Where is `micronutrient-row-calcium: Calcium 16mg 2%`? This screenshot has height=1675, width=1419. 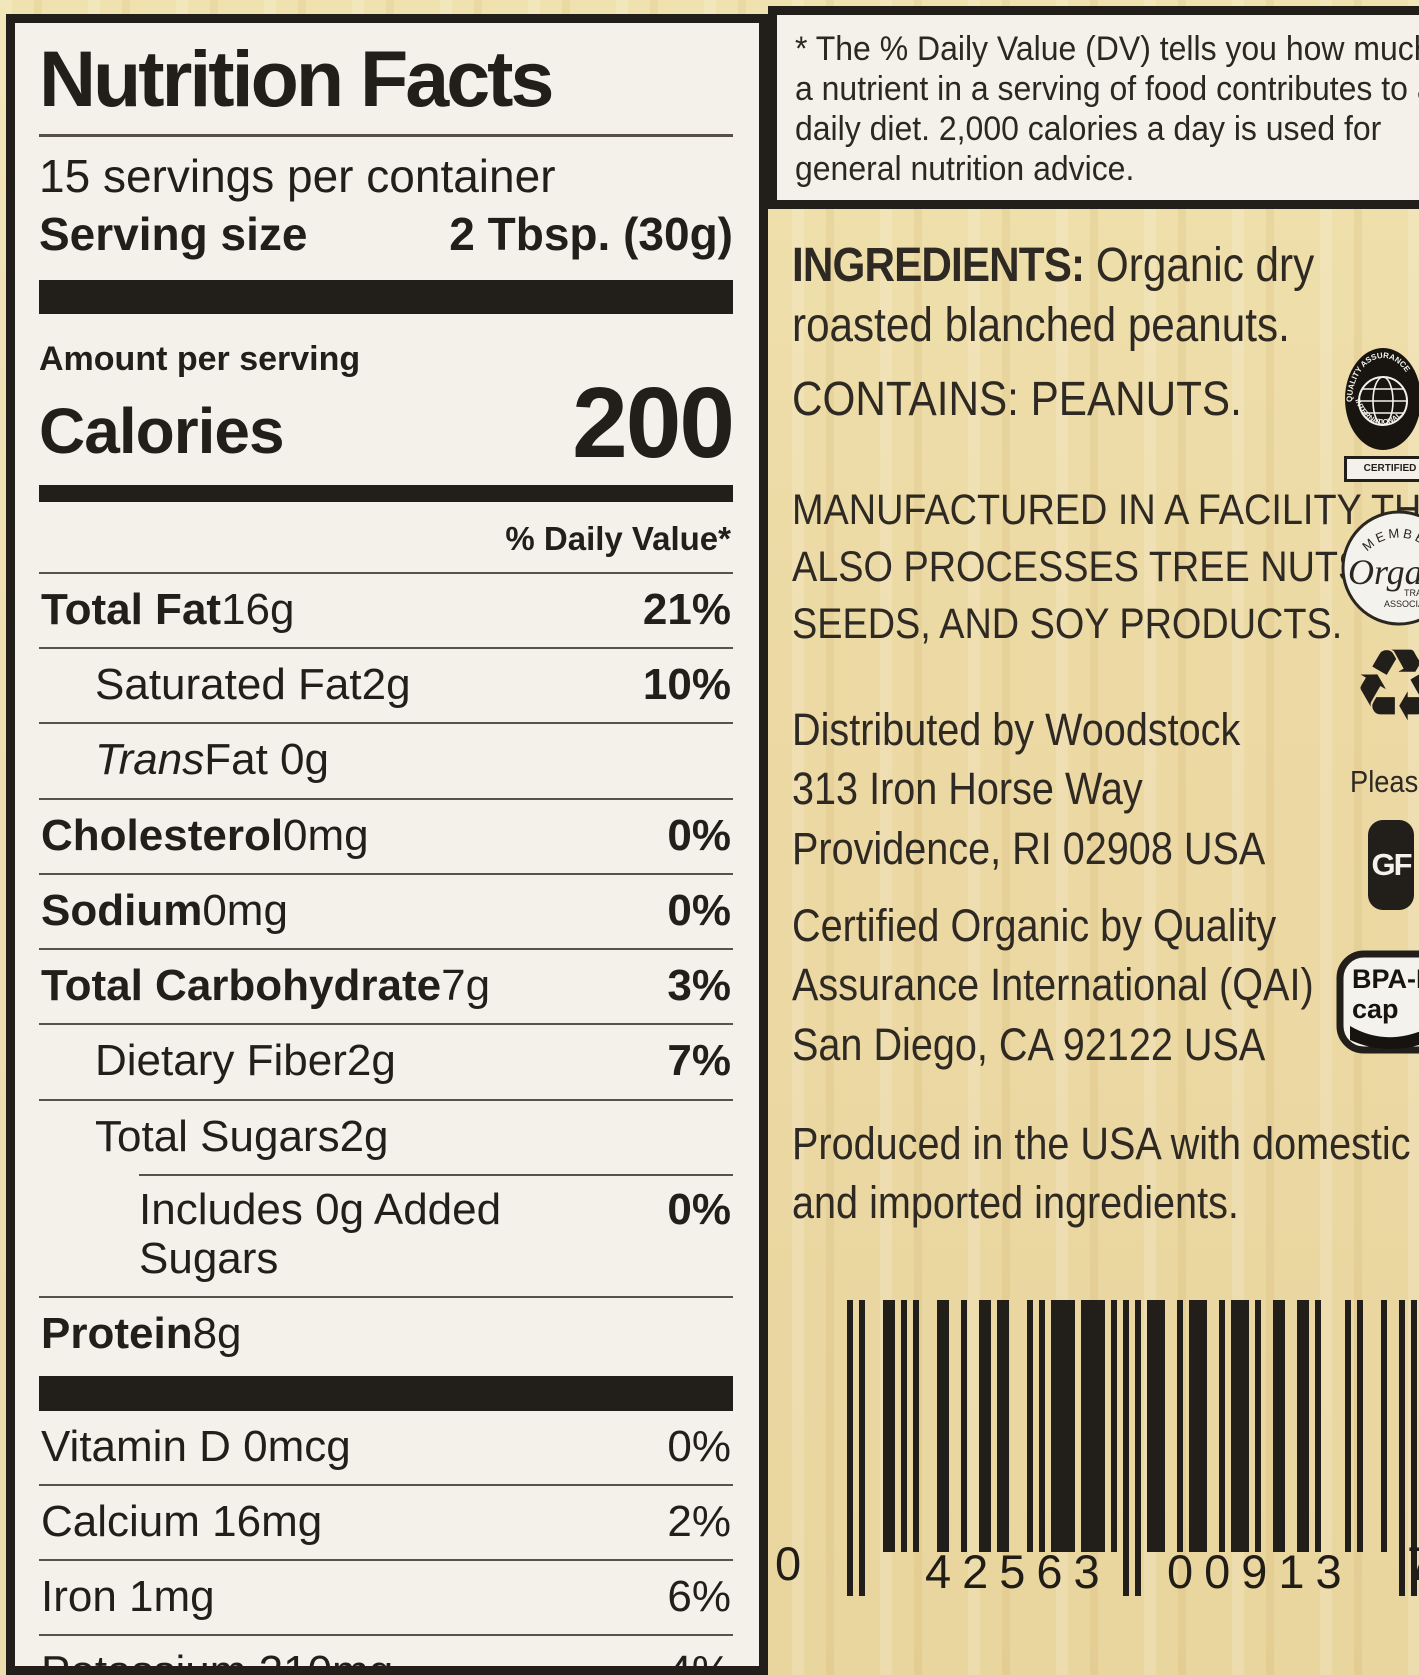
micronutrient-row-calcium: Calcium 16mg 2% is located at coordinates (386, 1521).